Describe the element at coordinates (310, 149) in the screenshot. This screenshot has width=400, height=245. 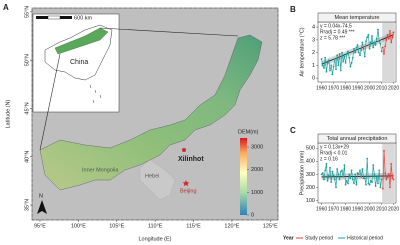
I see `y-tick-label: 500` at that location.